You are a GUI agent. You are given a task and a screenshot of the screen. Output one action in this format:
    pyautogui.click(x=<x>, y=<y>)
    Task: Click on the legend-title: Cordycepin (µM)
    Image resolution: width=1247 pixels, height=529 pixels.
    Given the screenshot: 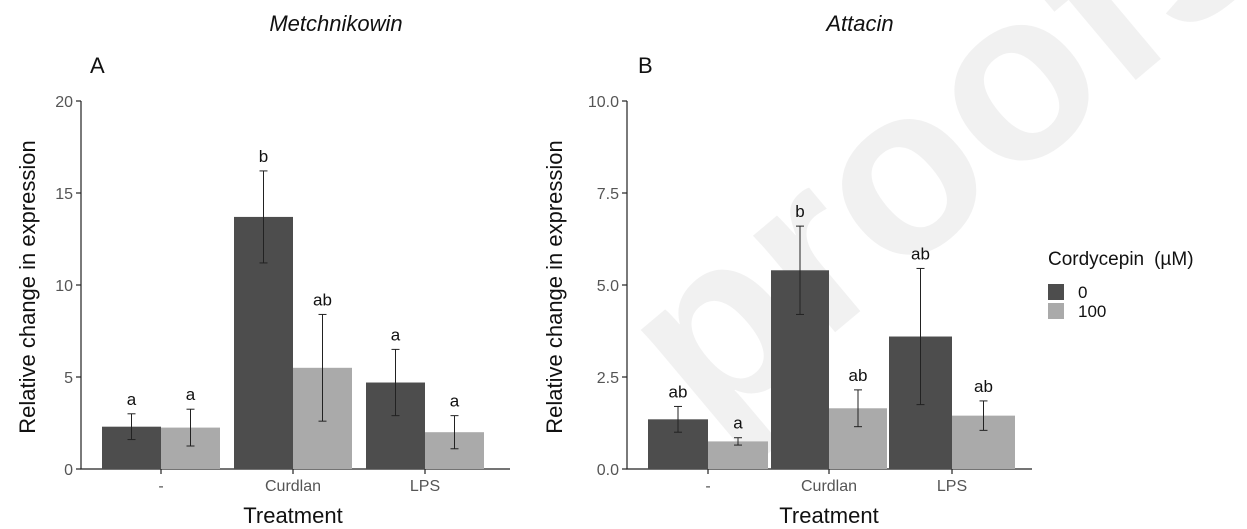 What is the action you would take?
    pyautogui.click(x=1121, y=259)
    